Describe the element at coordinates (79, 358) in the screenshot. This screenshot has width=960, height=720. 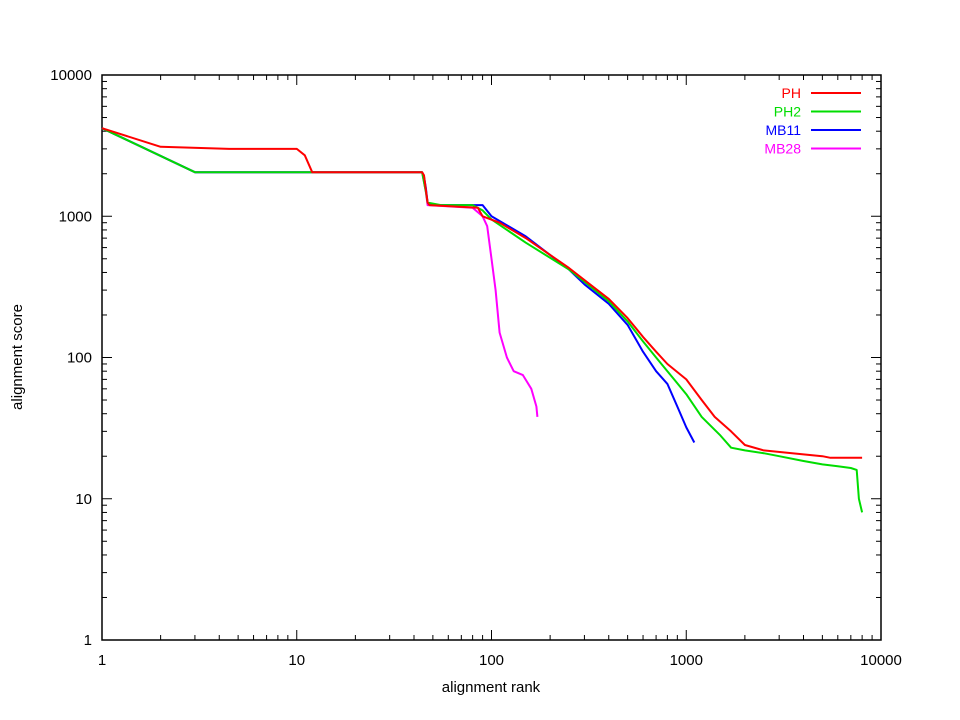
I see `y-tick-label: 100` at that location.